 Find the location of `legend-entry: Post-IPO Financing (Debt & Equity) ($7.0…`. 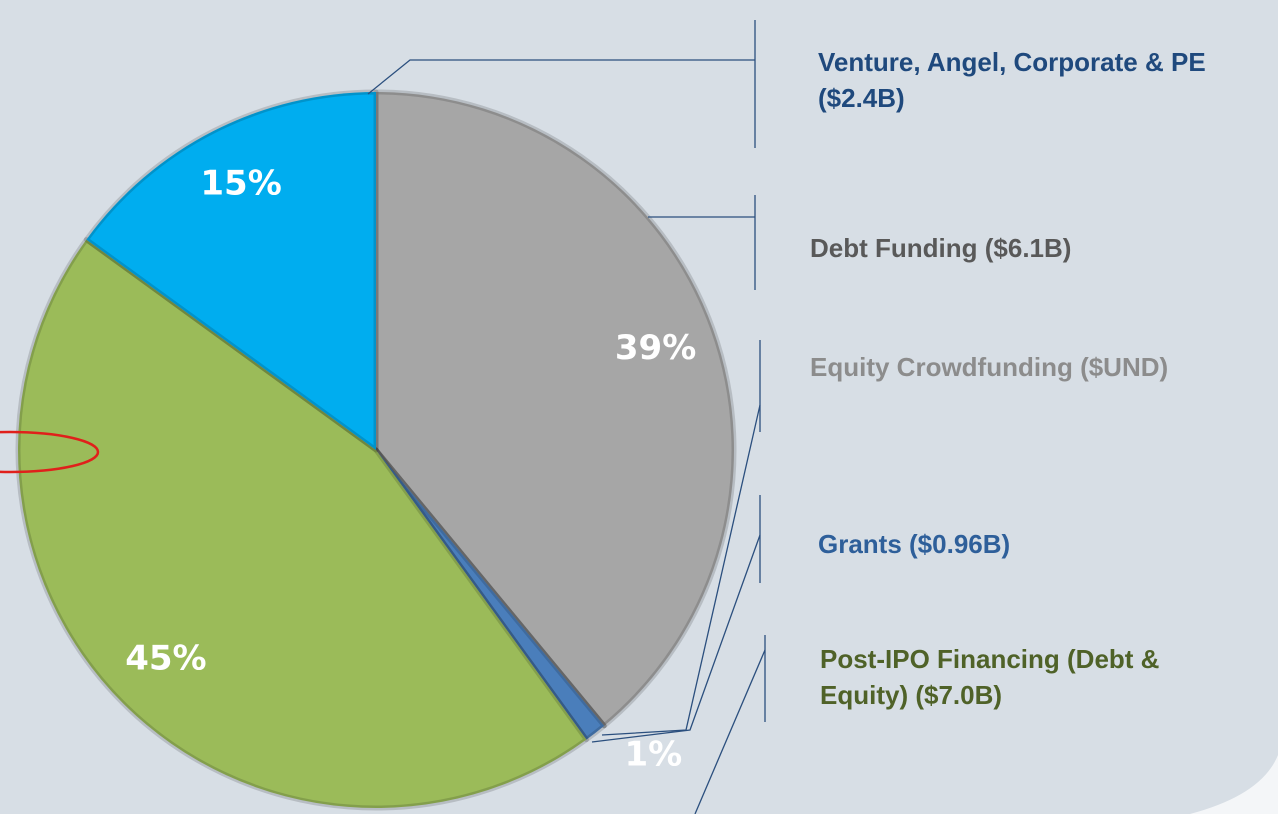

legend-entry: Post-IPO Financing (Debt & Equity) ($7.0… is located at coordinates (990, 677).